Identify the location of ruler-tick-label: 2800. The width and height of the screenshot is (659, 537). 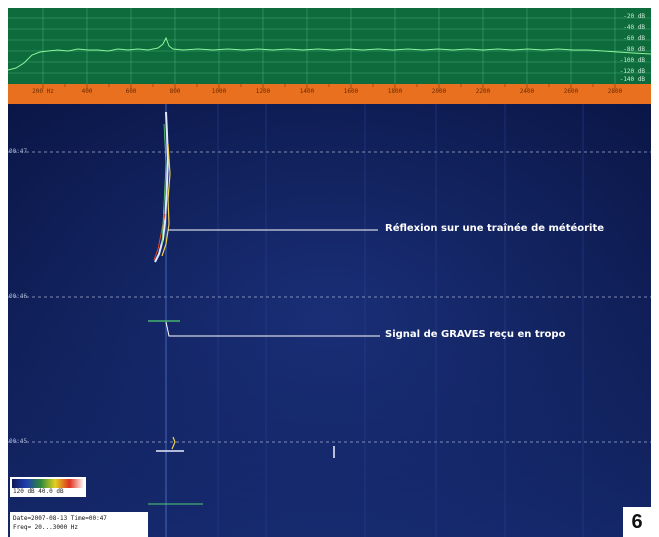
(615, 91).